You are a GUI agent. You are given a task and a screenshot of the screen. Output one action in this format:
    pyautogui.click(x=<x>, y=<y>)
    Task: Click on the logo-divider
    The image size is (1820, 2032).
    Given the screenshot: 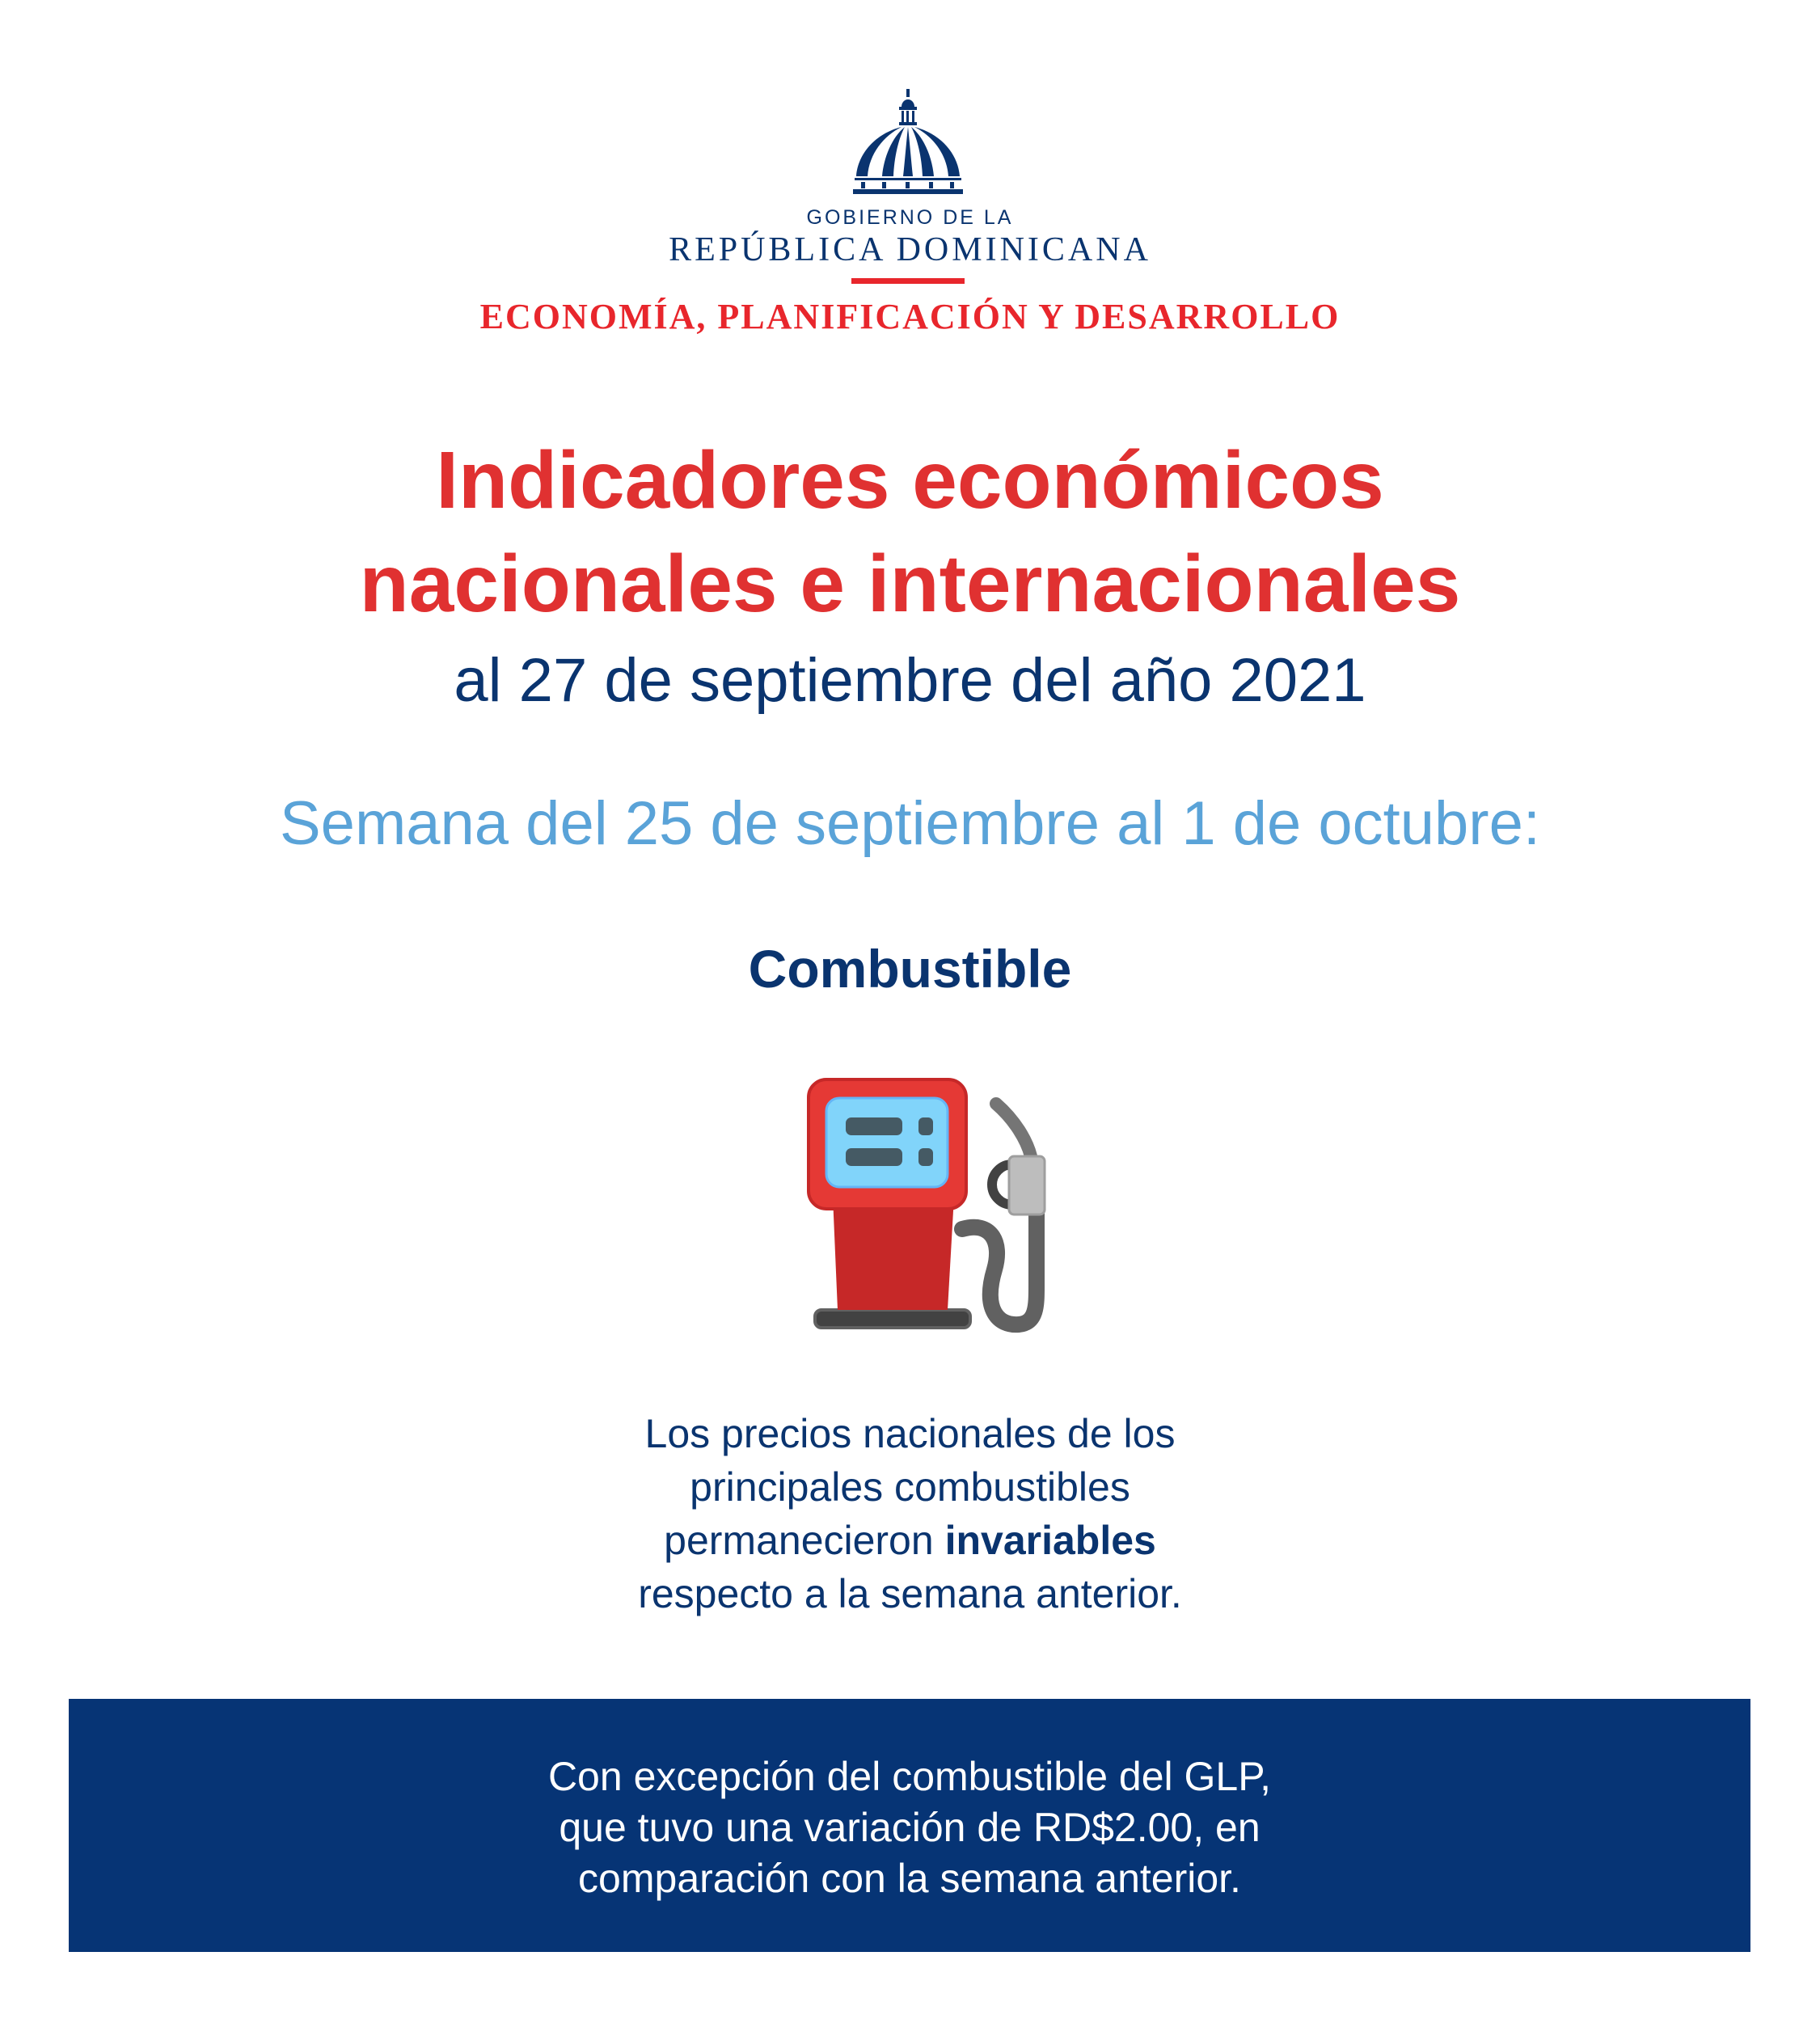 What is the action you would take?
    pyautogui.click(x=908, y=281)
    